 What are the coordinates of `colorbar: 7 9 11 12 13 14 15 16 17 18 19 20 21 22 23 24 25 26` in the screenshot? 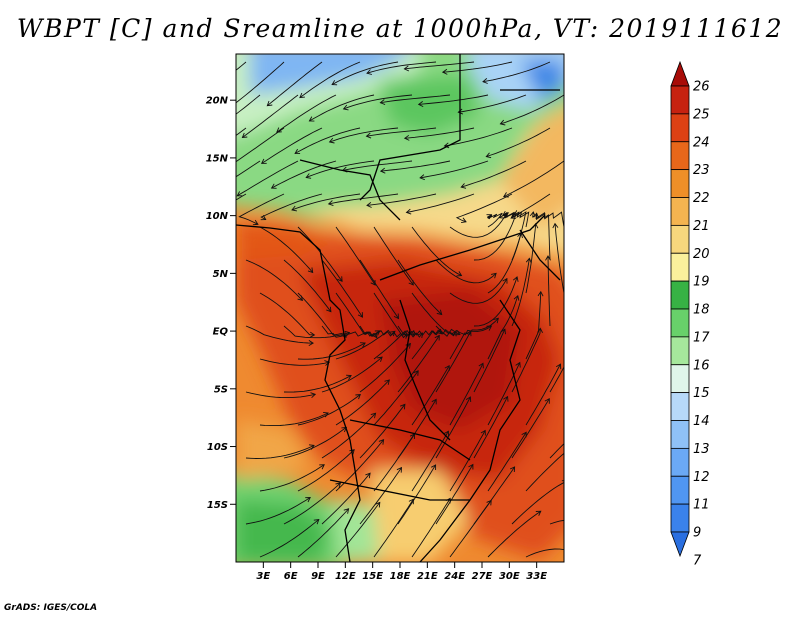 It's located at (690, 314).